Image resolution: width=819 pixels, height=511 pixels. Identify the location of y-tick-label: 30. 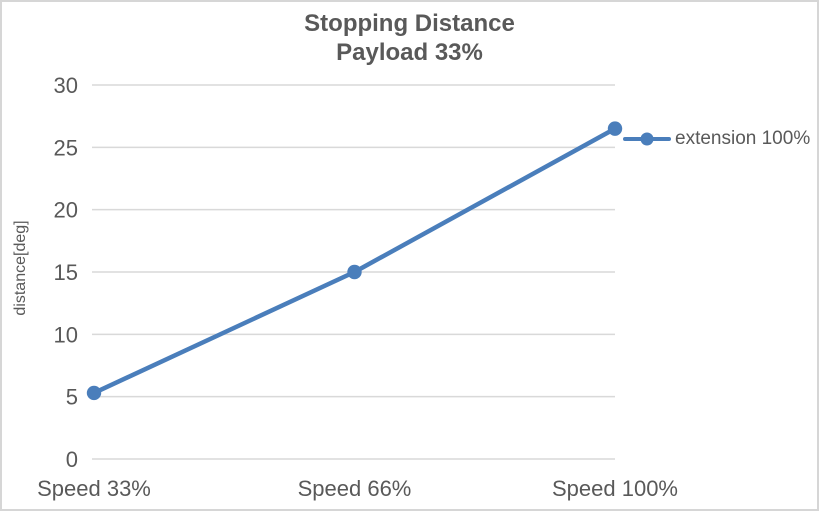
(66, 85).